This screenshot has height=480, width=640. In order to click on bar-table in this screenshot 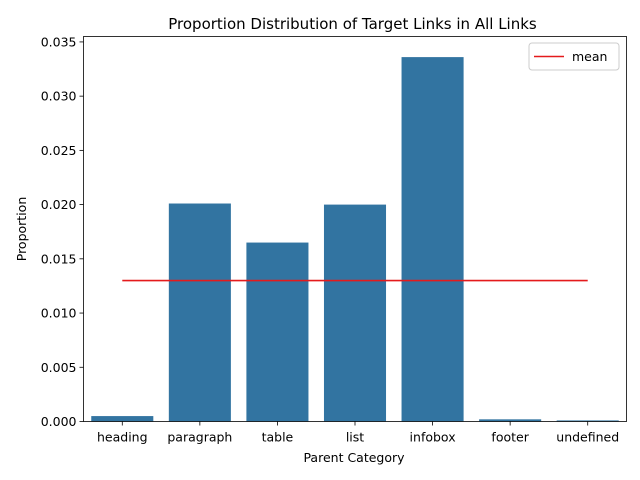, I will do `click(277, 332)`.